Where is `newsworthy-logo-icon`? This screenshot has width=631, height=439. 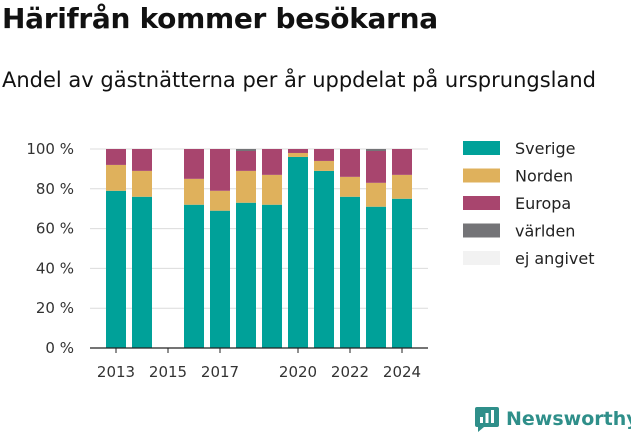 newsworthy-logo-icon is located at coordinates (487, 419).